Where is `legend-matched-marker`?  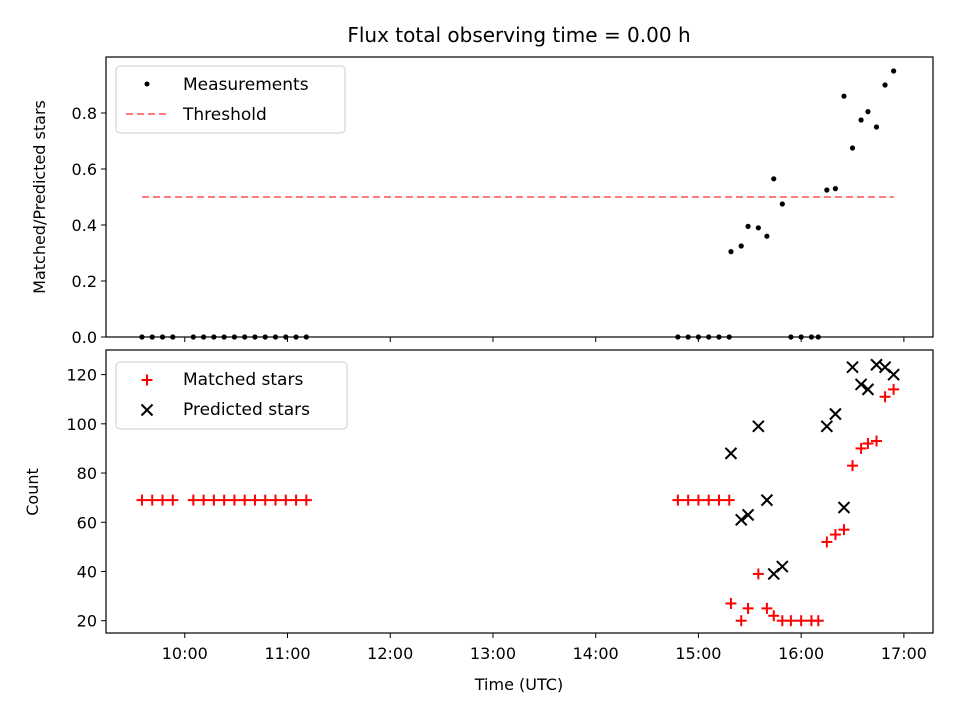 legend-matched-marker is located at coordinates (147, 380).